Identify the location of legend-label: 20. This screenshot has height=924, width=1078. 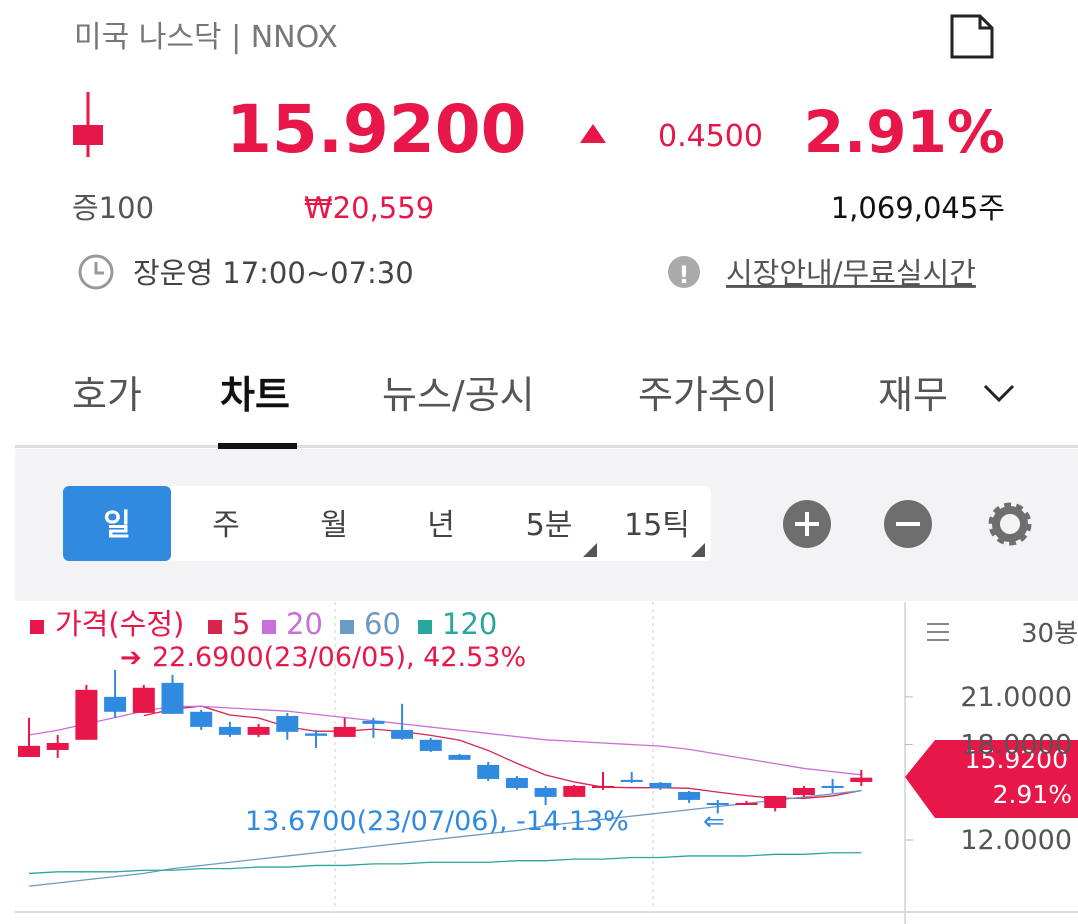
(304, 624).